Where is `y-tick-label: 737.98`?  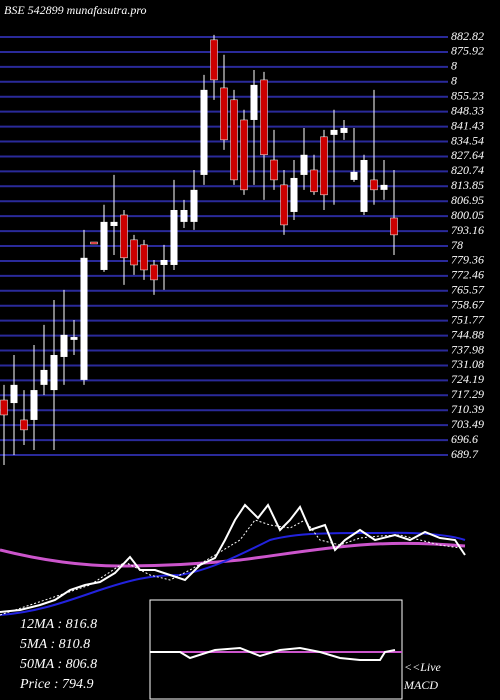 y-tick-label: 737.98 is located at coordinates (467, 349).